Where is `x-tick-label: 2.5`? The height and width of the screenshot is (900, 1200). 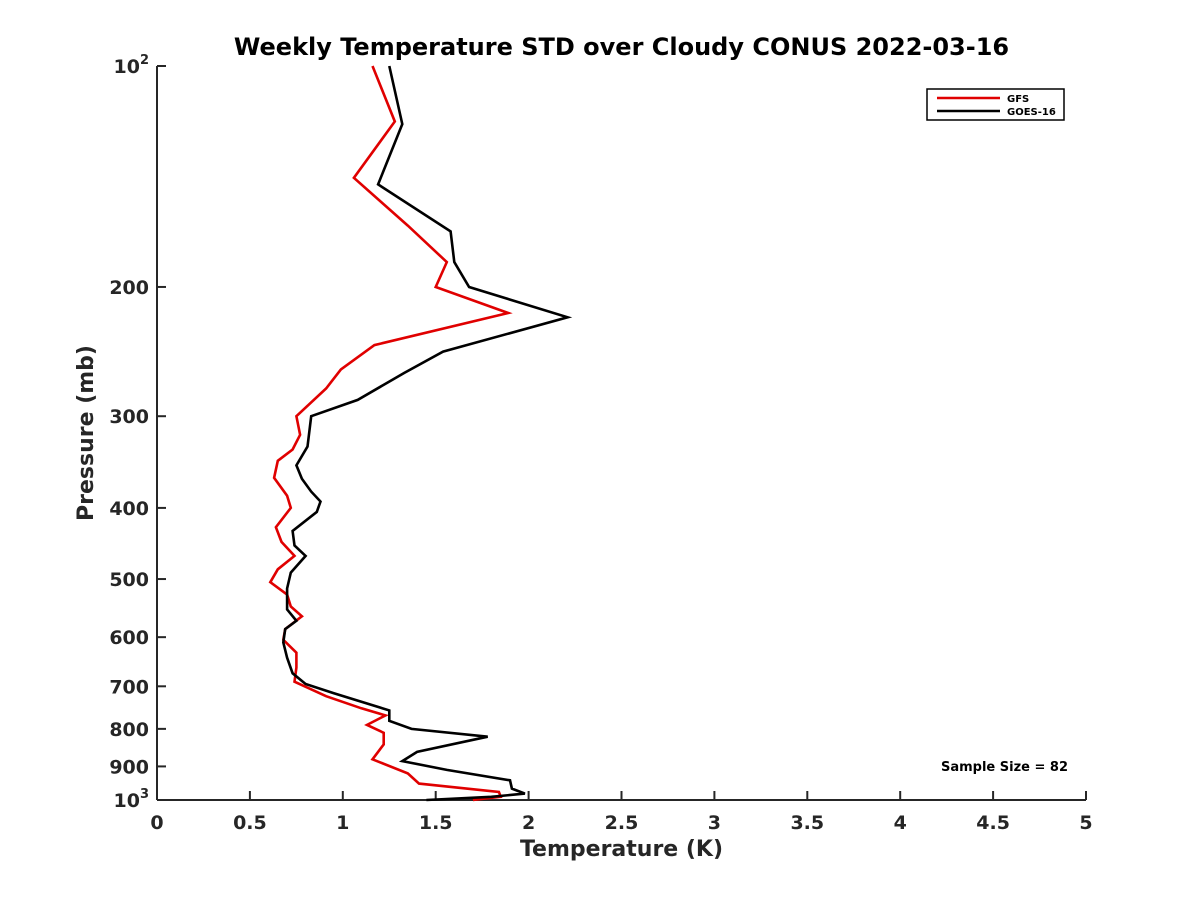 x-tick-label: 2.5 is located at coordinates (622, 823).